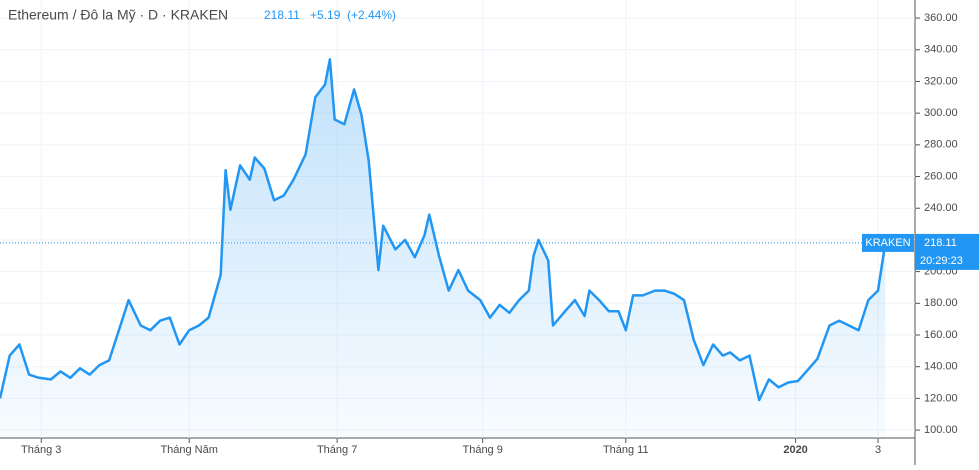 The width and height of the screenshot is (979, 470). Describe the element at coordinates (941, 176) in the screenshot. I see `y-tick-label: 260.00` at that location.